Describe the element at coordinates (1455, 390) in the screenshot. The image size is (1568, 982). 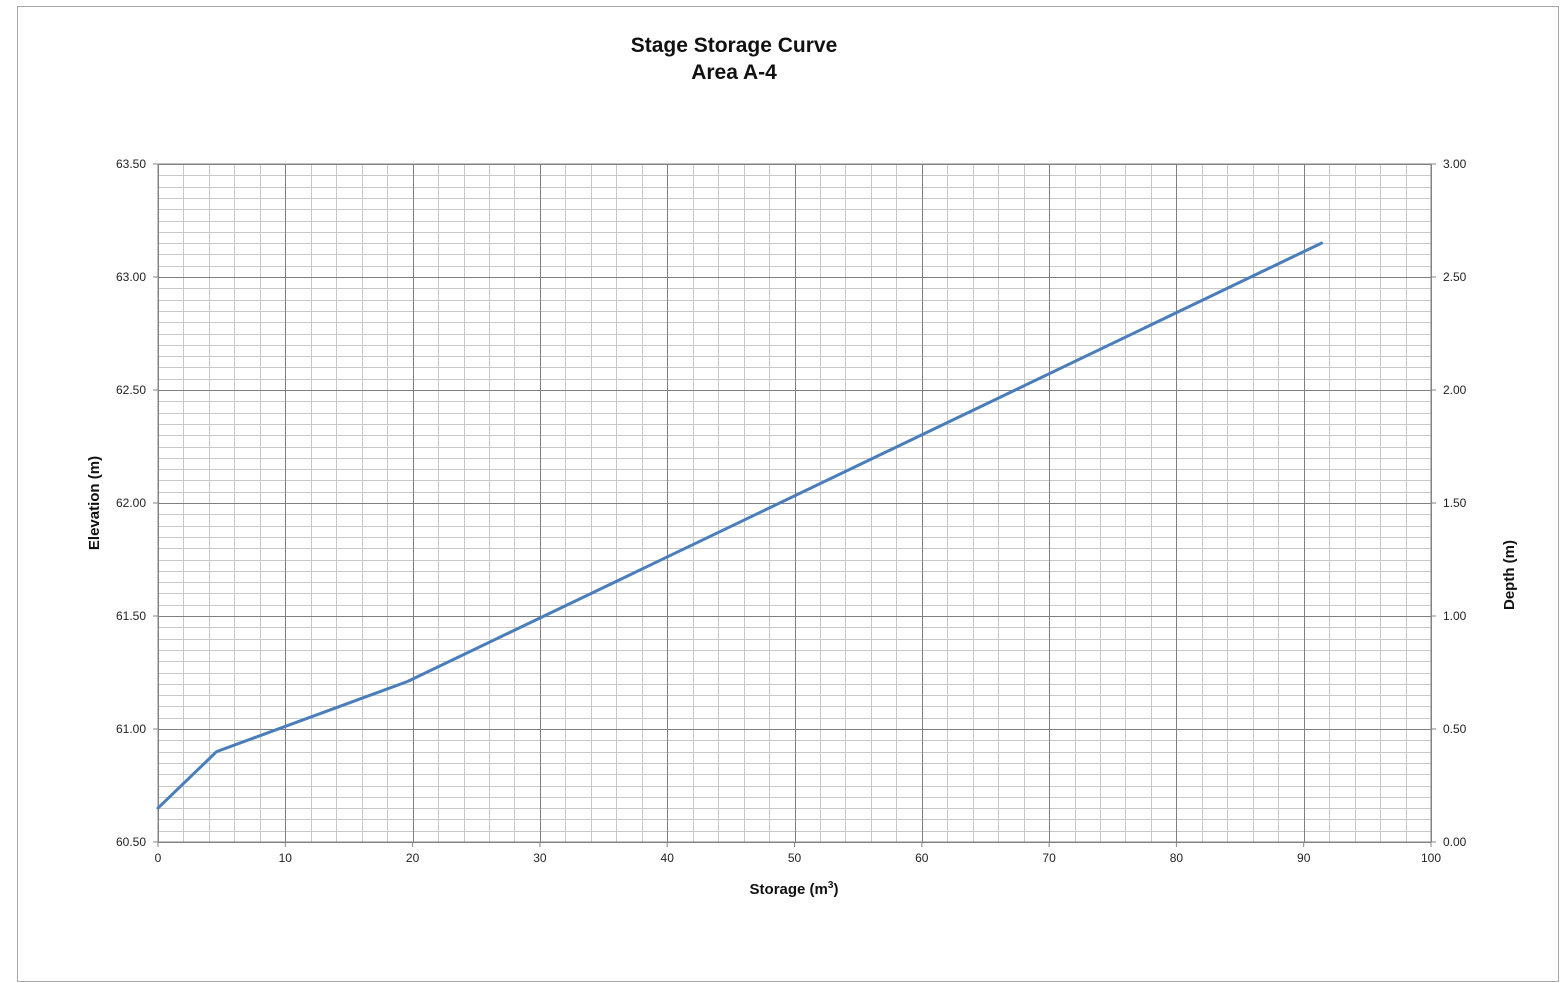
I see `y2-tick-label: 2.00` at that location.